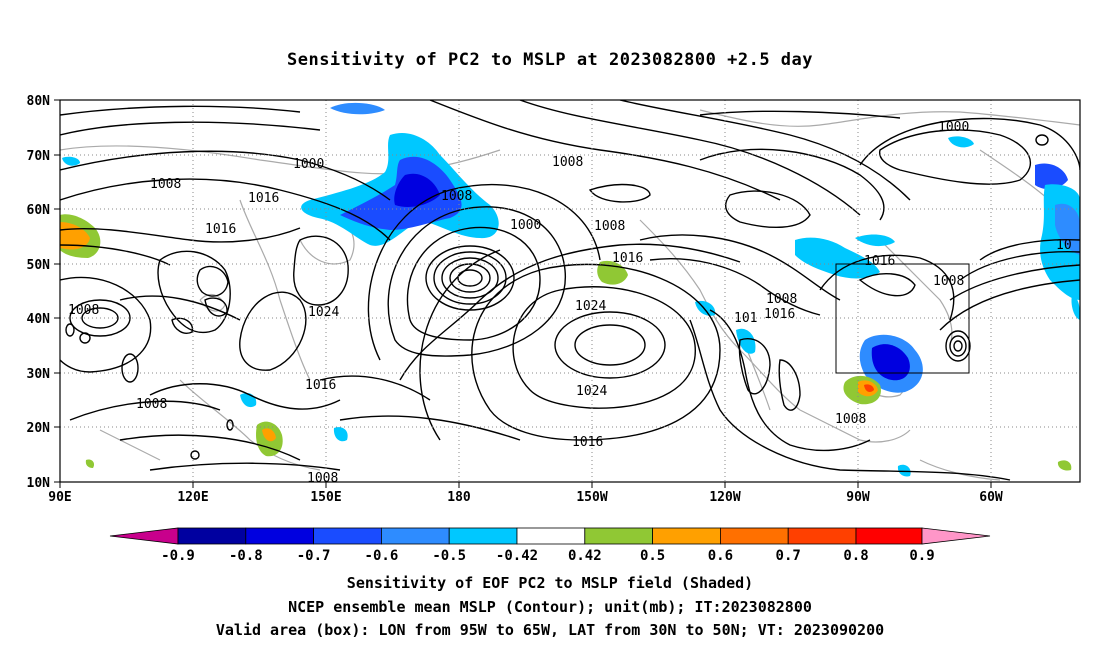 The width and height of the screenshot is (1100, 650). I want to click on colorbar-label: 0.7, so click(788, 556).